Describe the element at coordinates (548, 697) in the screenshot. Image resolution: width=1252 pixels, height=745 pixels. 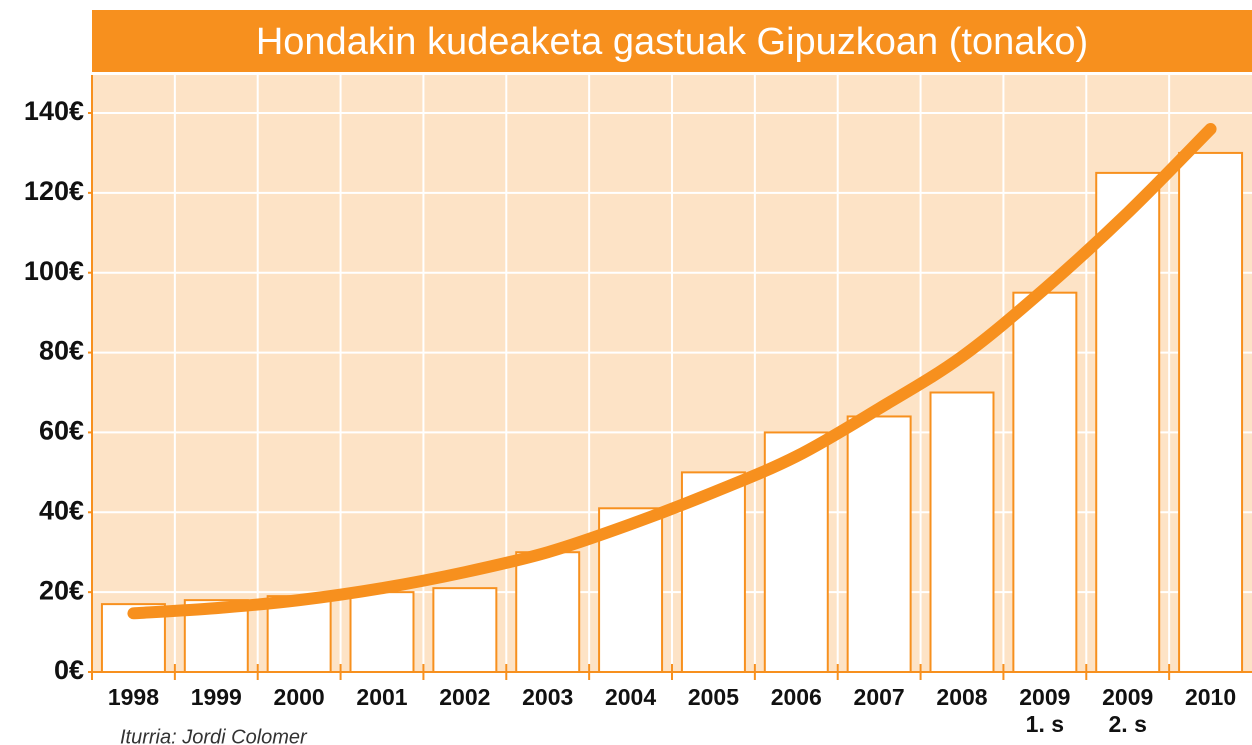
I see `x-tick-label: 2003` at that location.